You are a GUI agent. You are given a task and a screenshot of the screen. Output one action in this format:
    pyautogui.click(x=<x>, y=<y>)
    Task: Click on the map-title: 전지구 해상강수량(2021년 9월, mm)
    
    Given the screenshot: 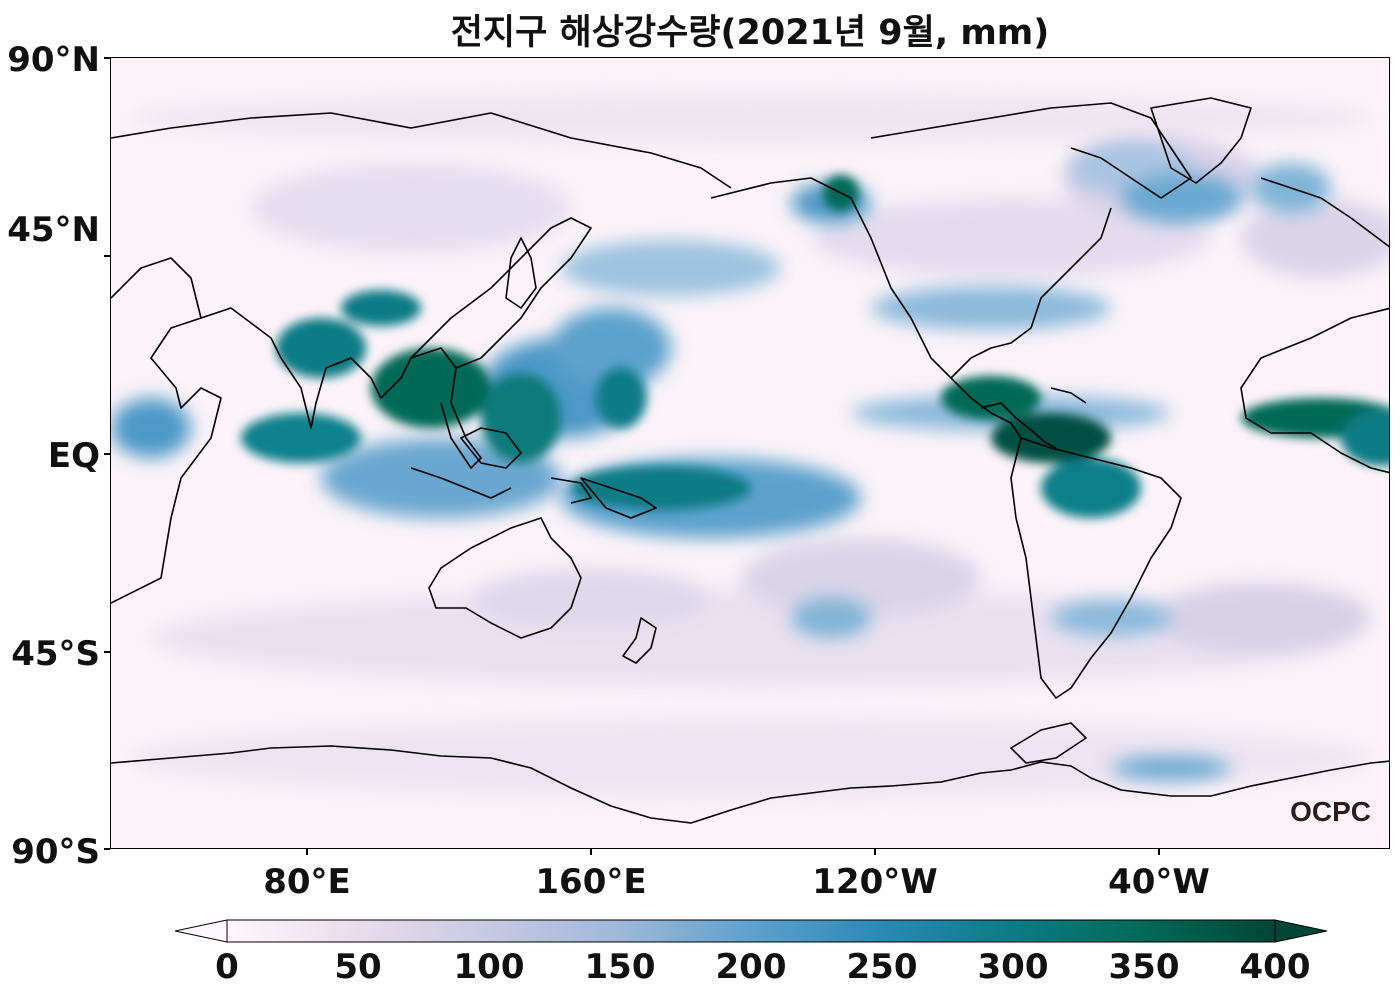 What is the action you would take?
    pyautogui.click(x=750, y=33)
    